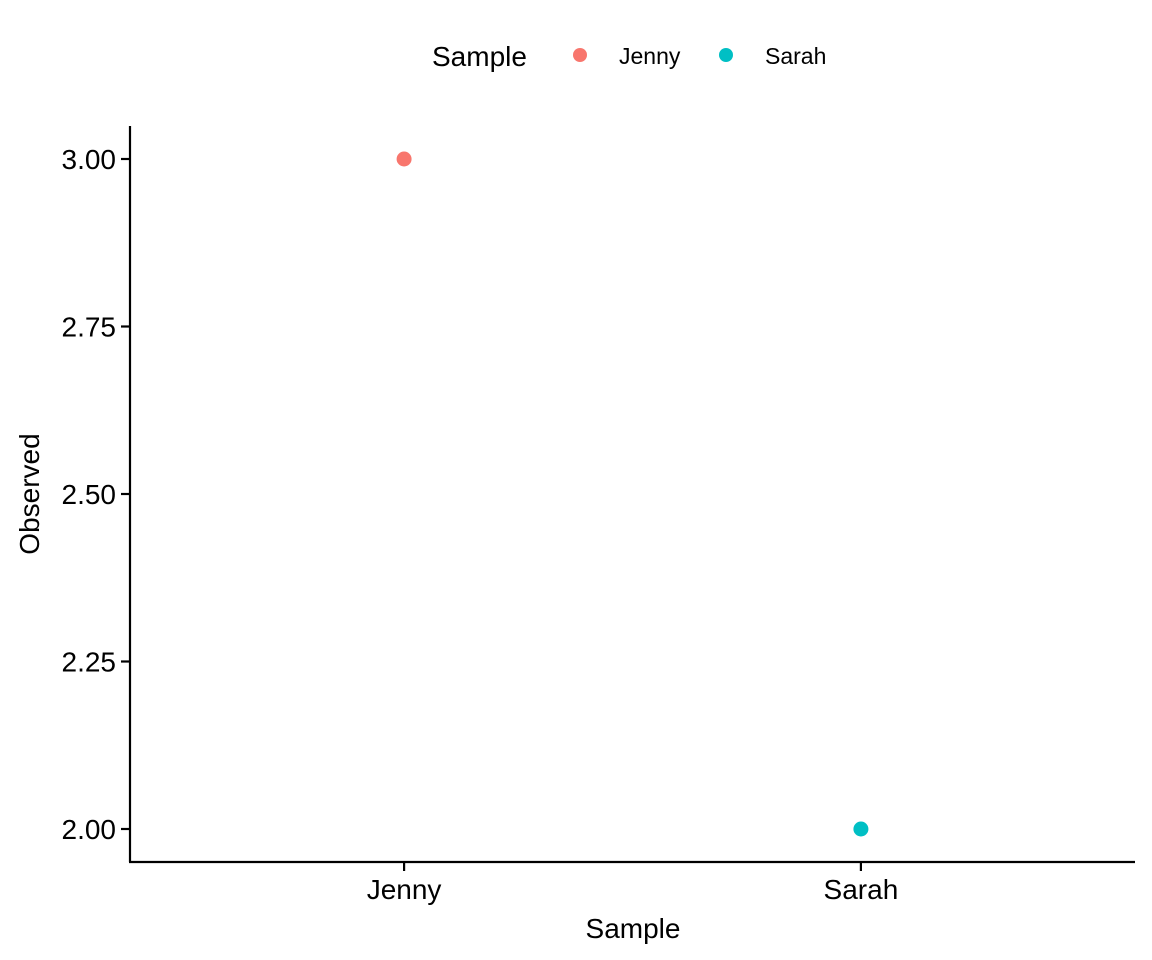  I want to click on legend-title: Sample, so click(479, 56).